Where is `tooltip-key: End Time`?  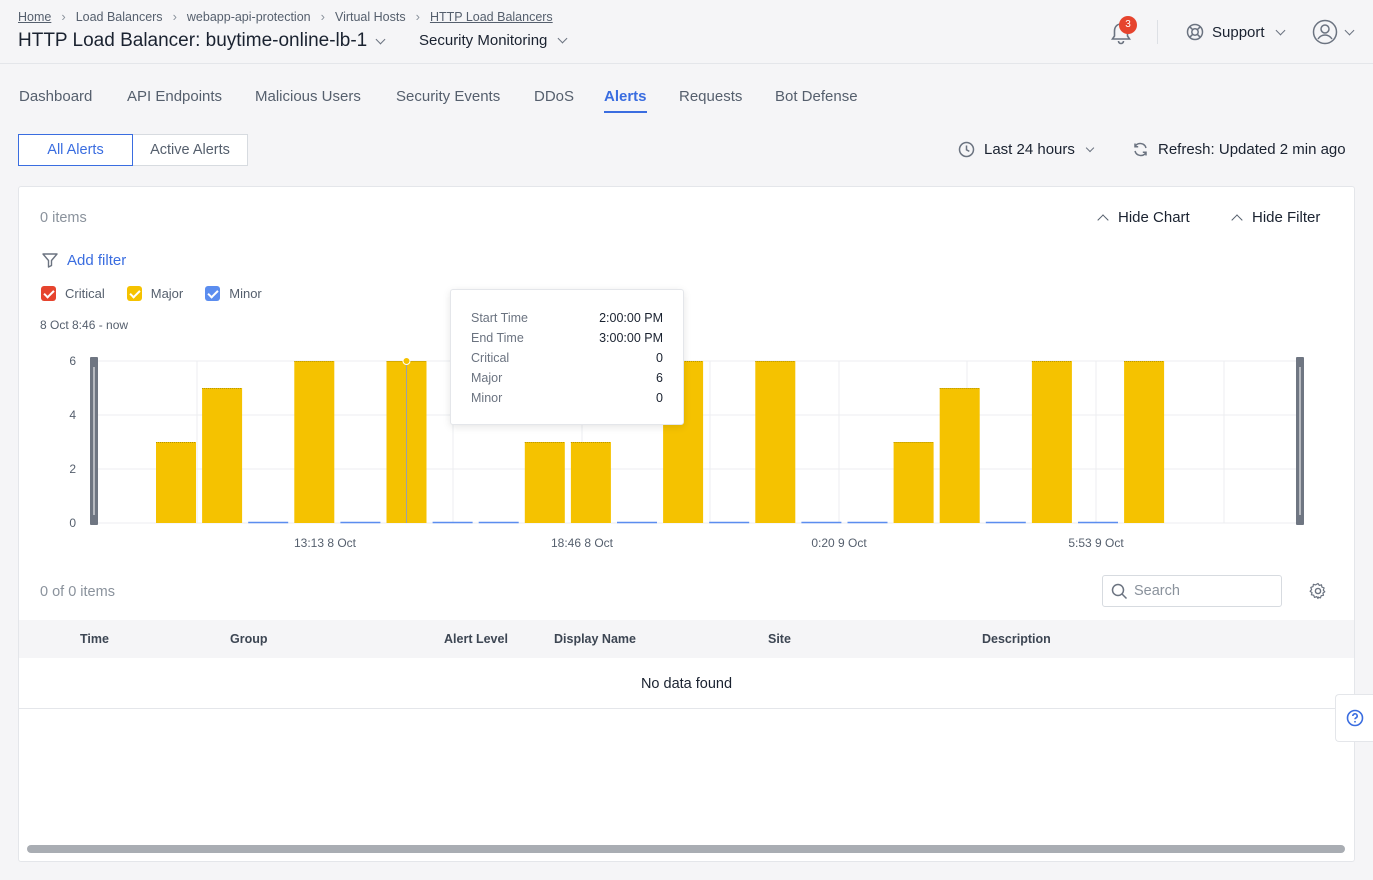 tooltip-key: End Time is located at coordinates (497, 338).